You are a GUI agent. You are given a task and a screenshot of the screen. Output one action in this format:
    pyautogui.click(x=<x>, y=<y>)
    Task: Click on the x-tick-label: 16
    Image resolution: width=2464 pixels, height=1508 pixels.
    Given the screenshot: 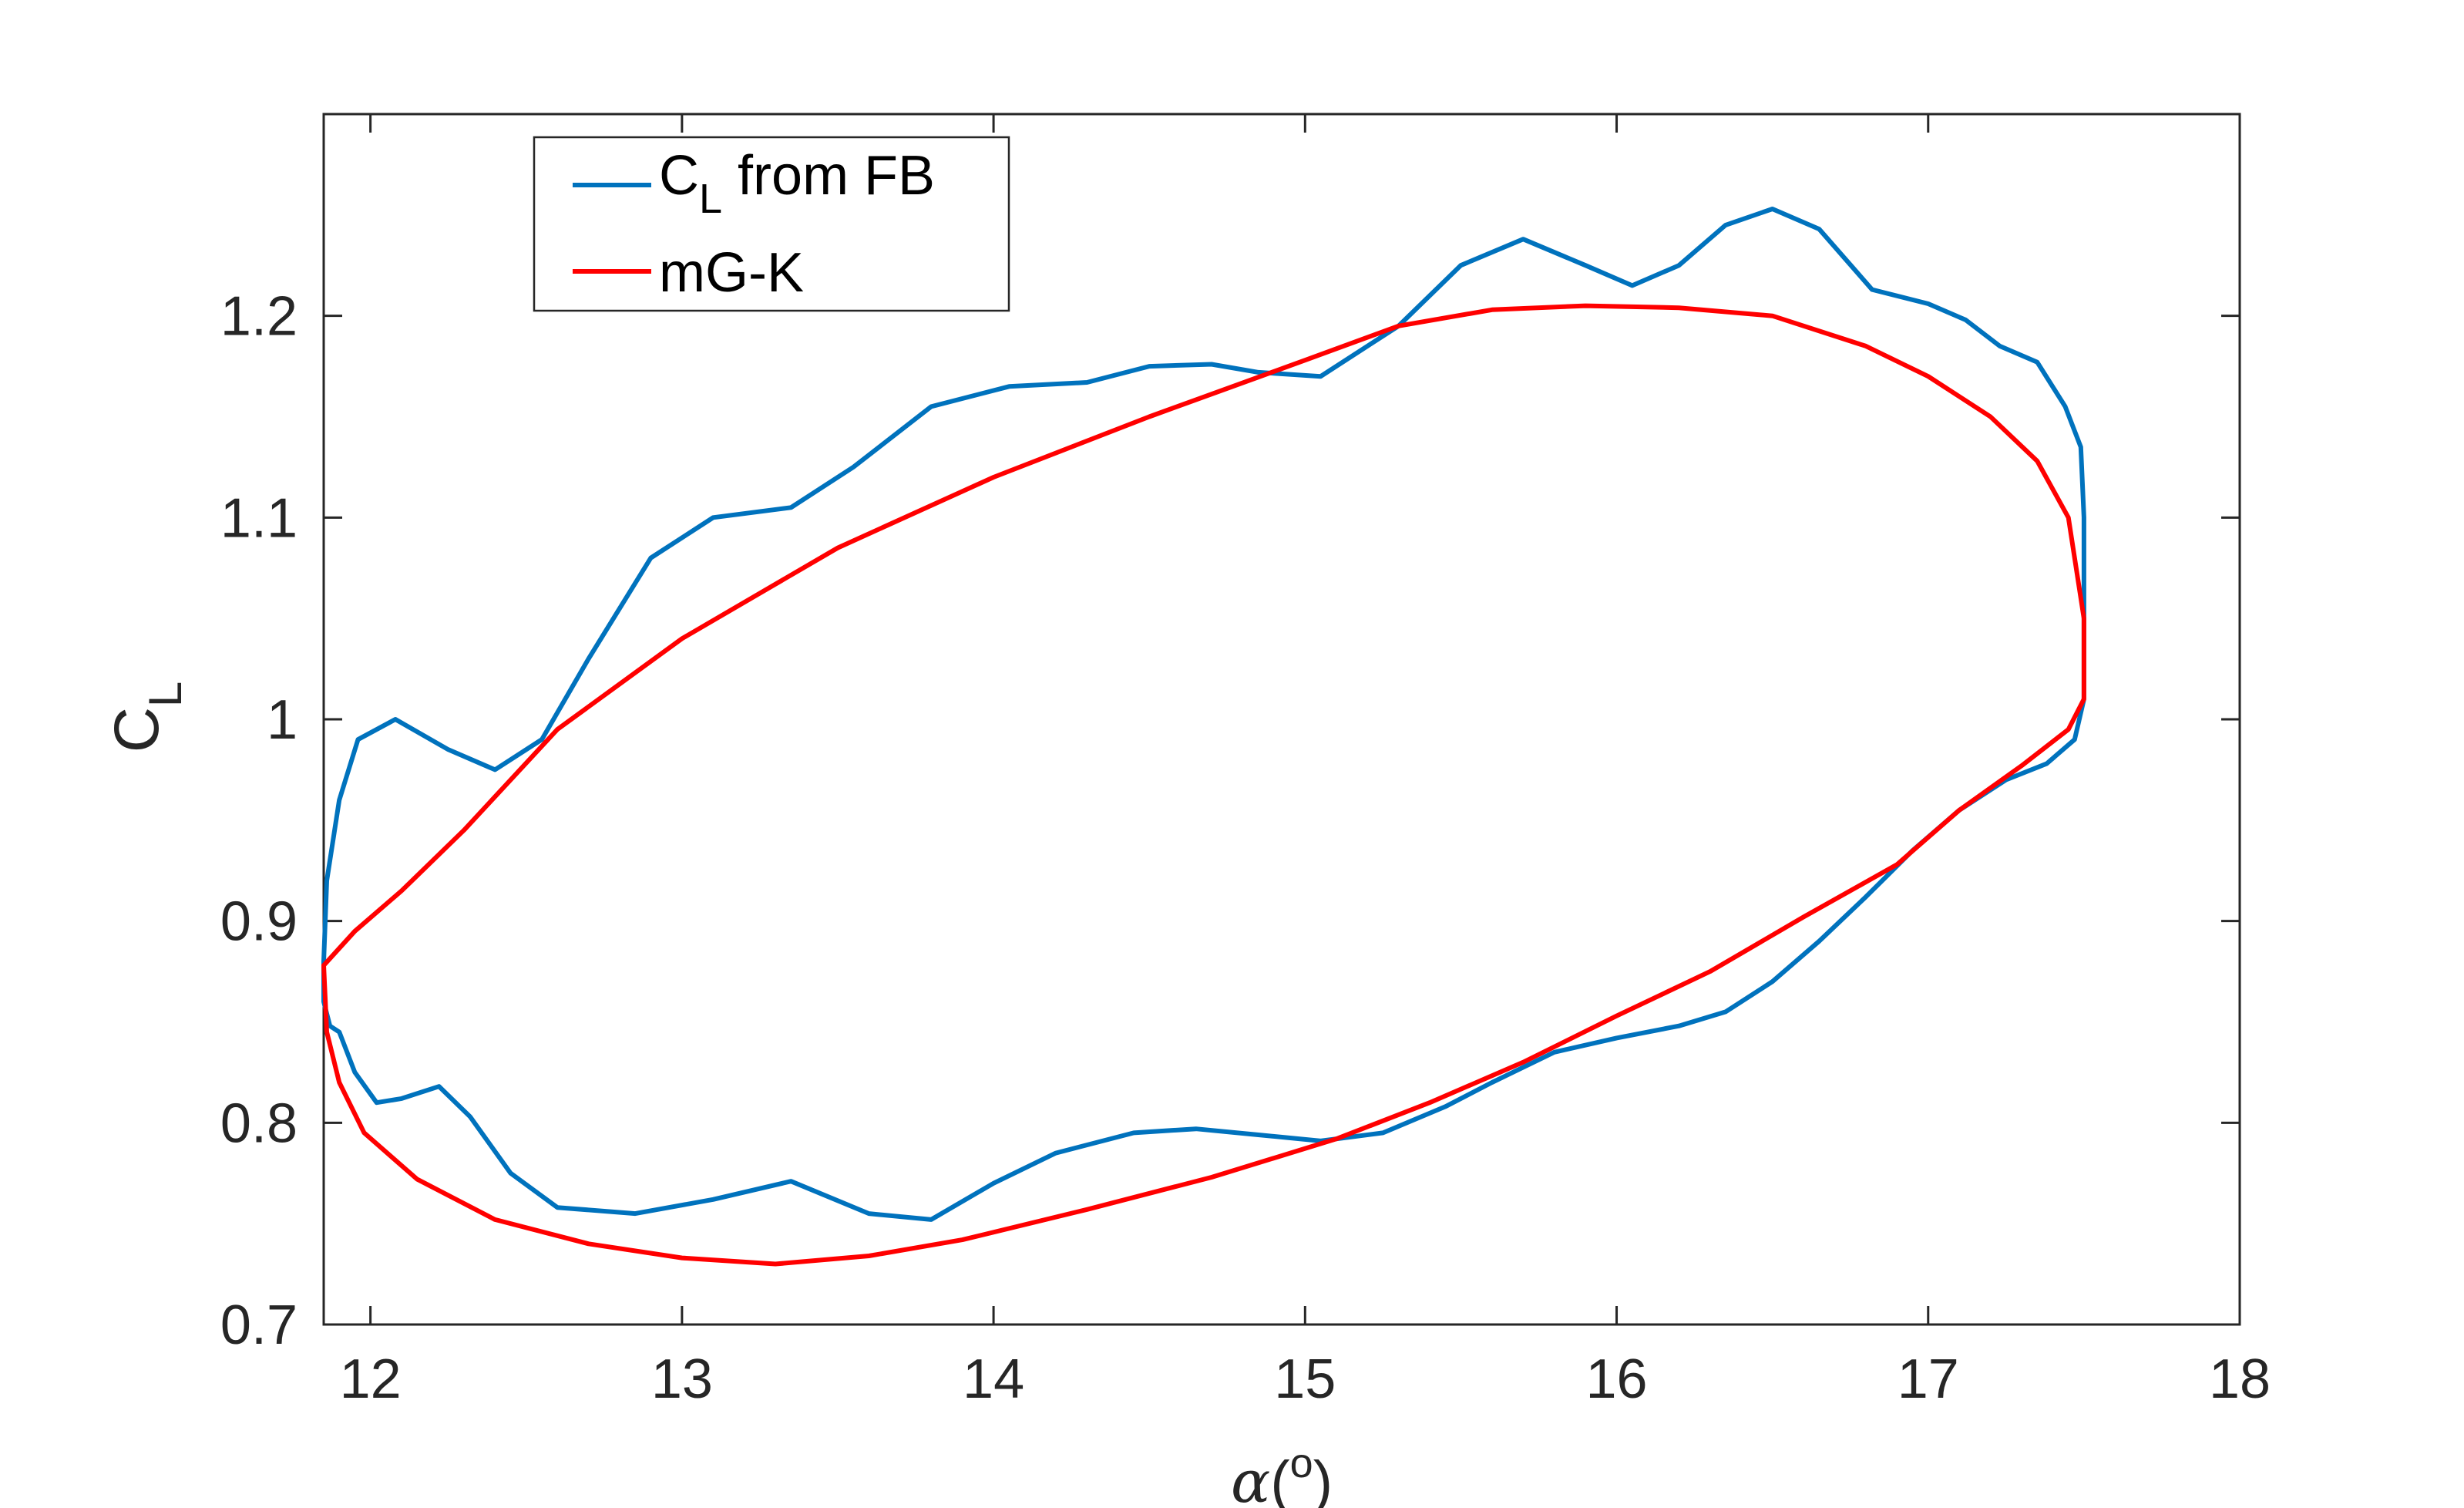 What is the action you would take?
    pyautogui.click(x=1616, y=1379)
    